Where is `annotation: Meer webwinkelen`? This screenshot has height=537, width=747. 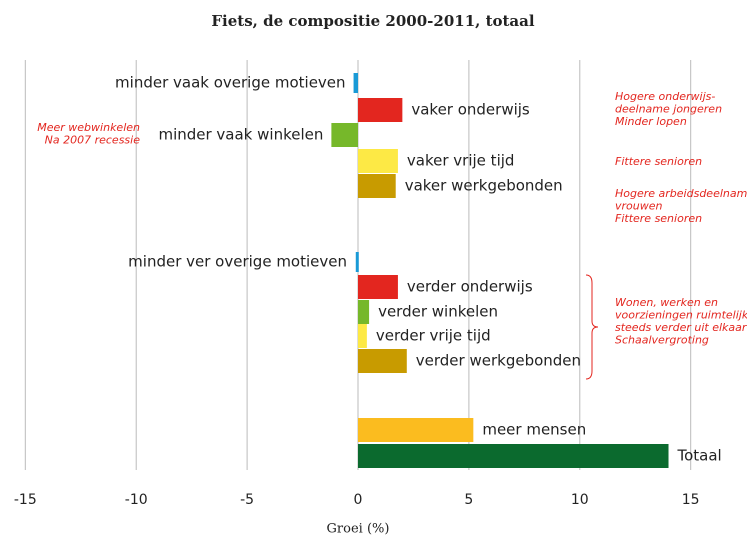 annotation: Meer webwinkelen is located at coordinates (88, 127).